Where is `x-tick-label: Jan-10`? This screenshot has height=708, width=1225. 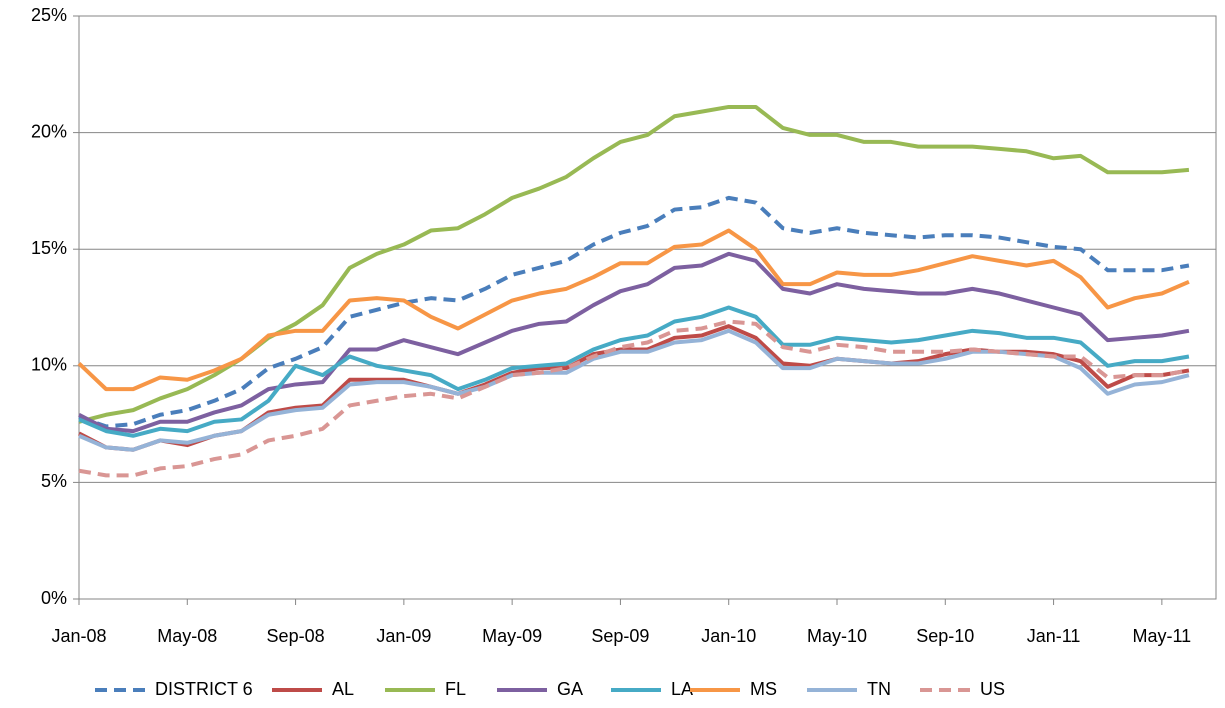 x-tick-label: Jan-10 is located at coordinates (728, 636).